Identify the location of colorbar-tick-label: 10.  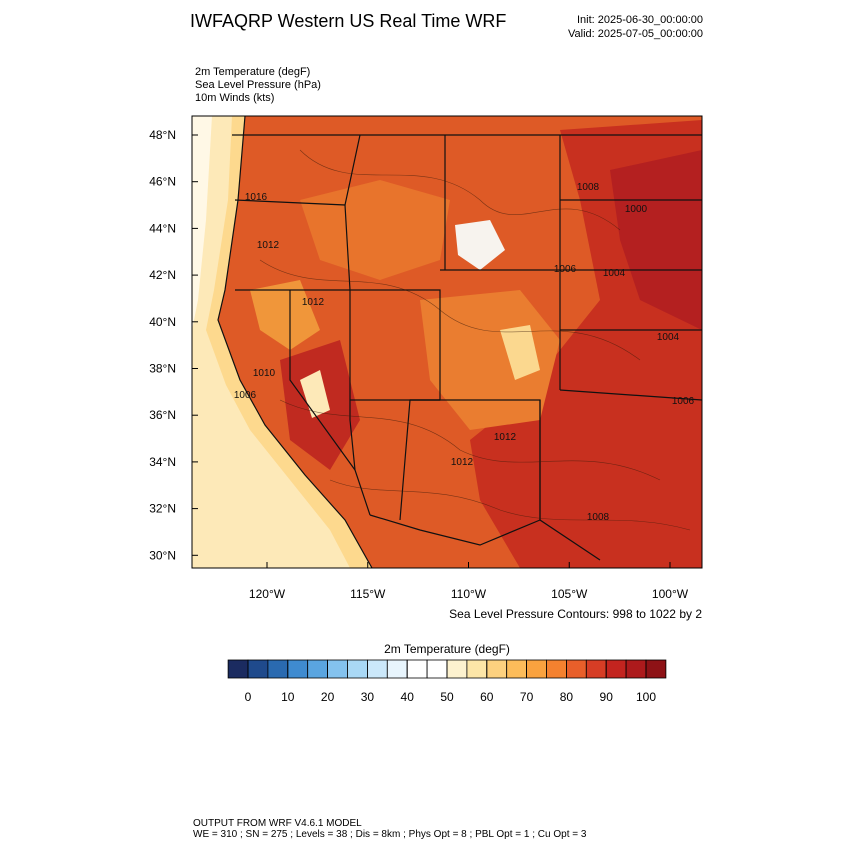
(288, 697).